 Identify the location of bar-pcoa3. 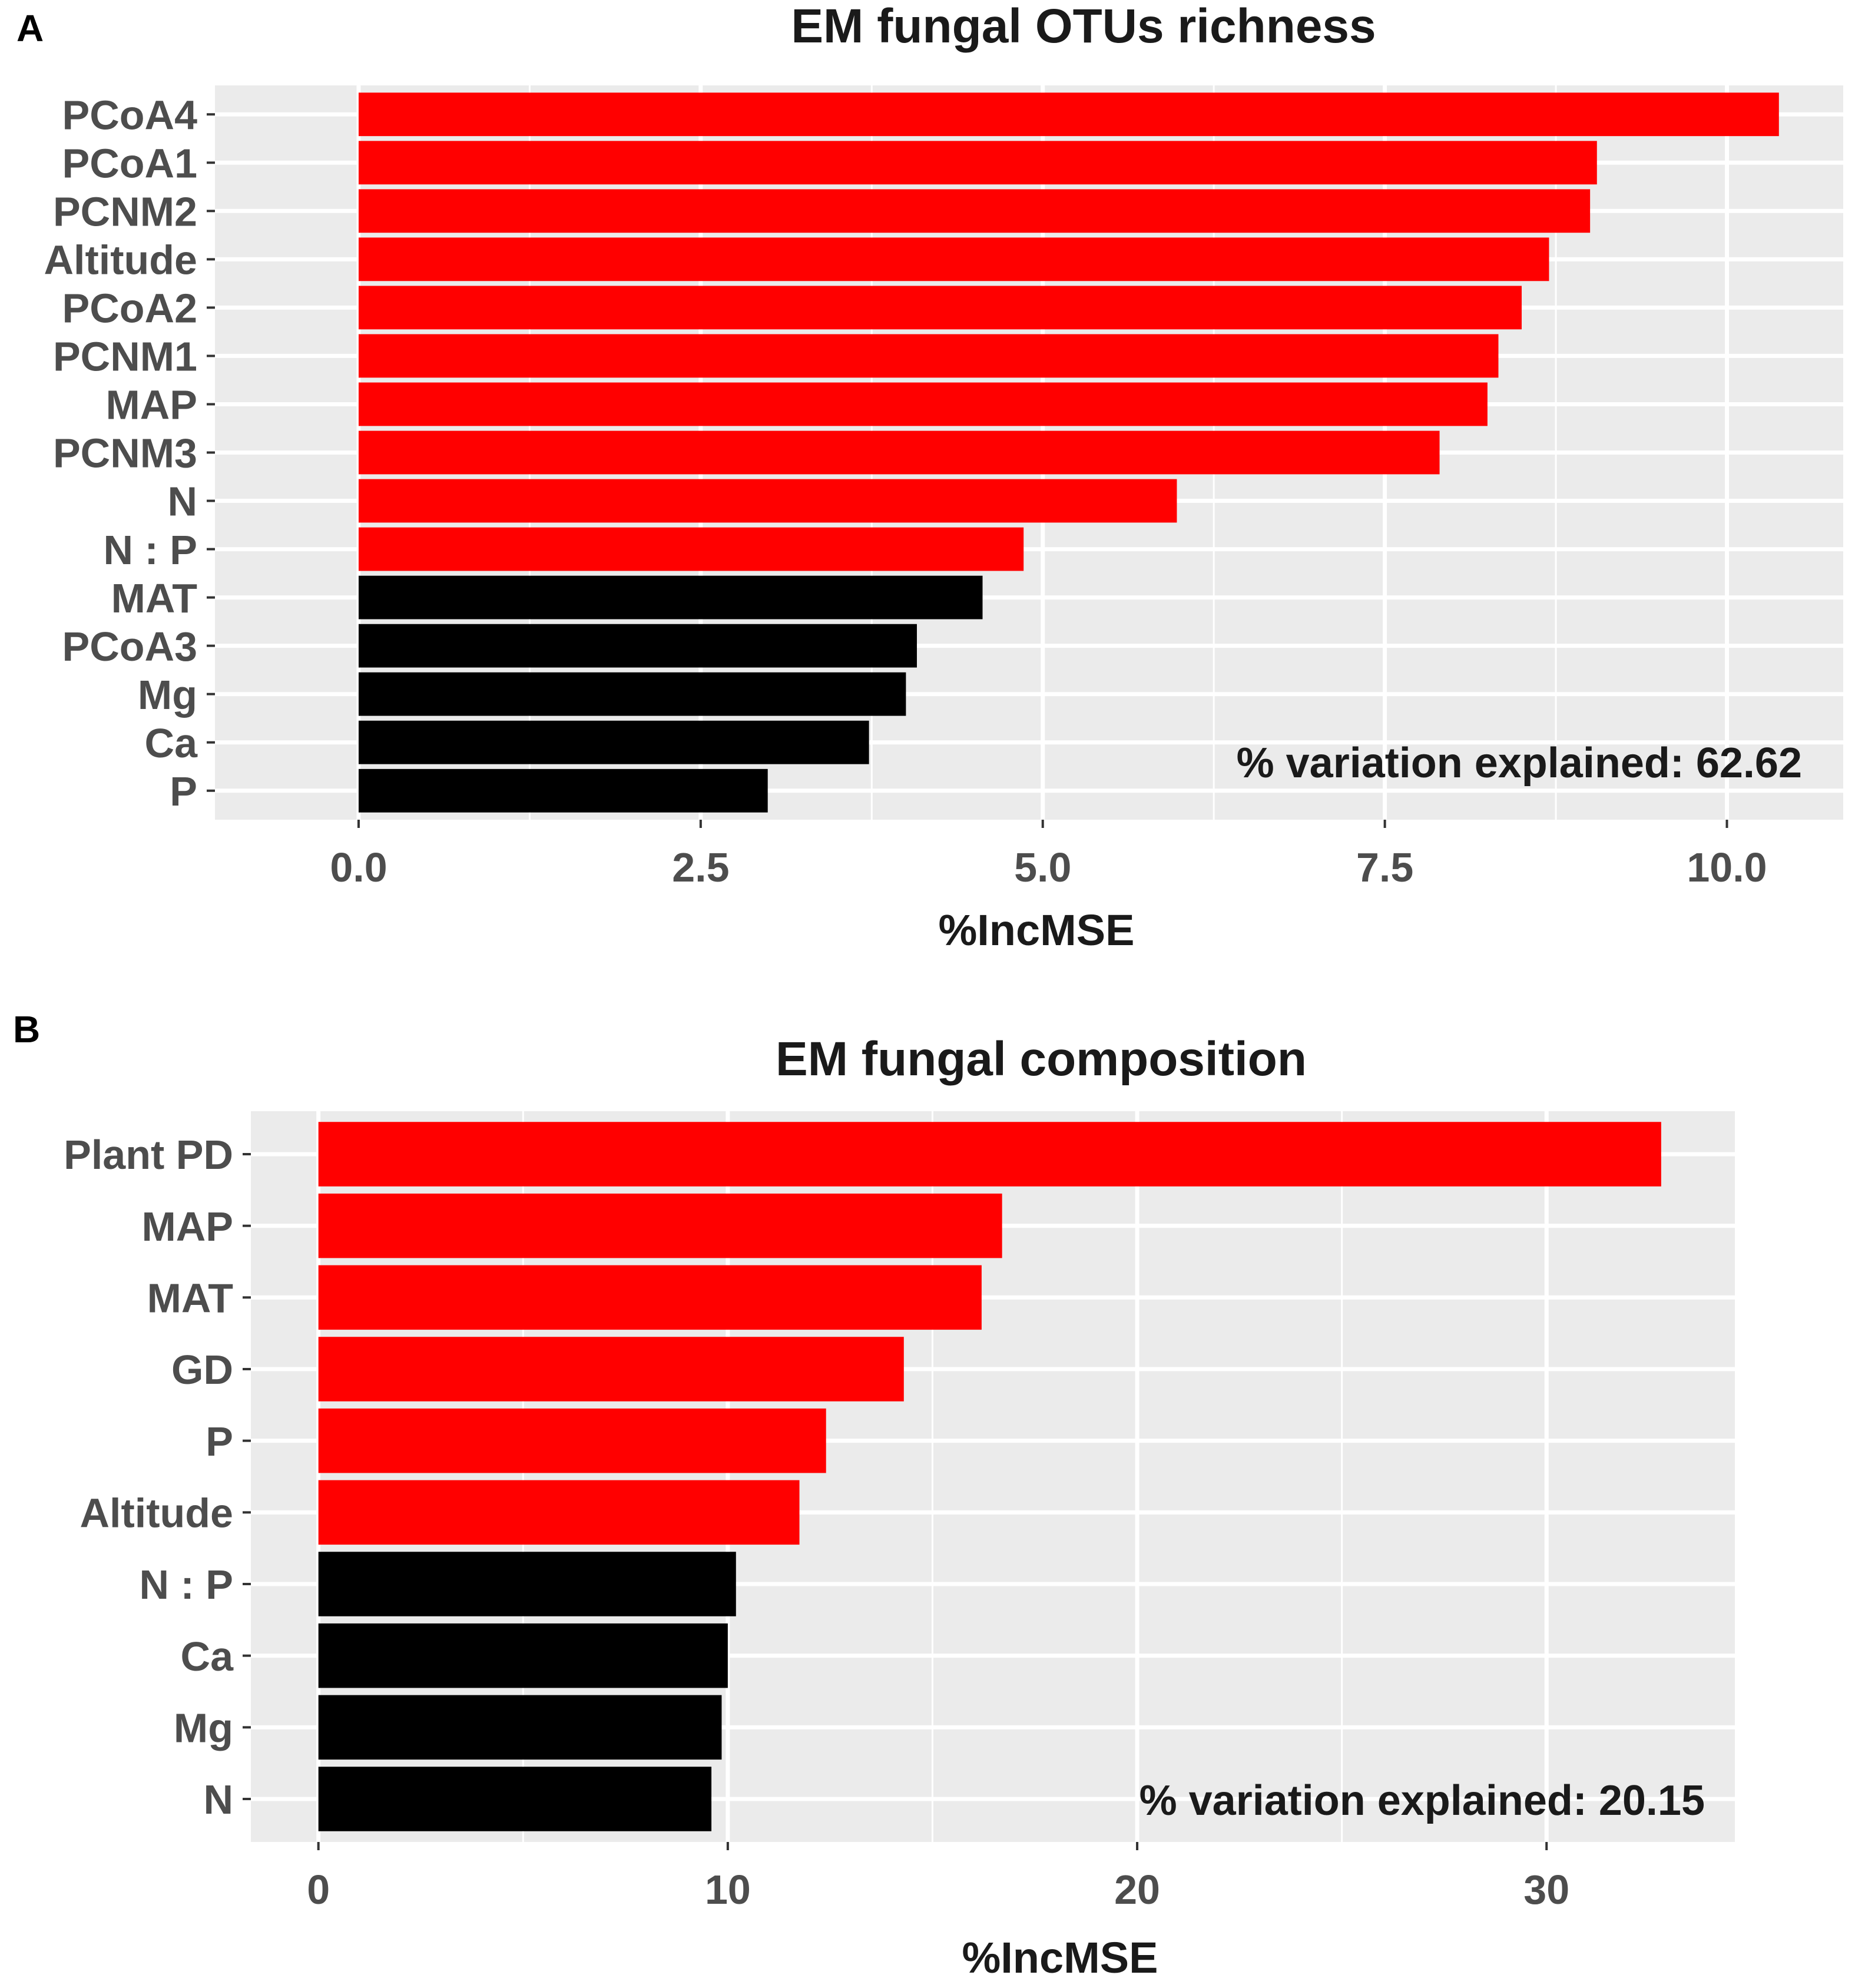
(638, 646).